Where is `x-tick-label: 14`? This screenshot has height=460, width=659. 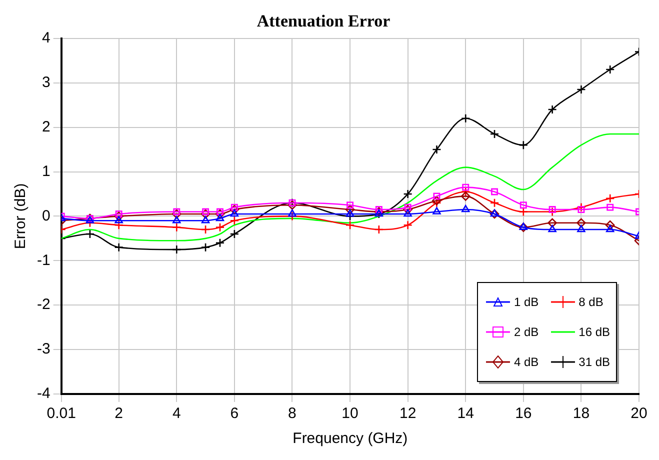
x-tick-label: 14 is located at coordinates (465, 413).